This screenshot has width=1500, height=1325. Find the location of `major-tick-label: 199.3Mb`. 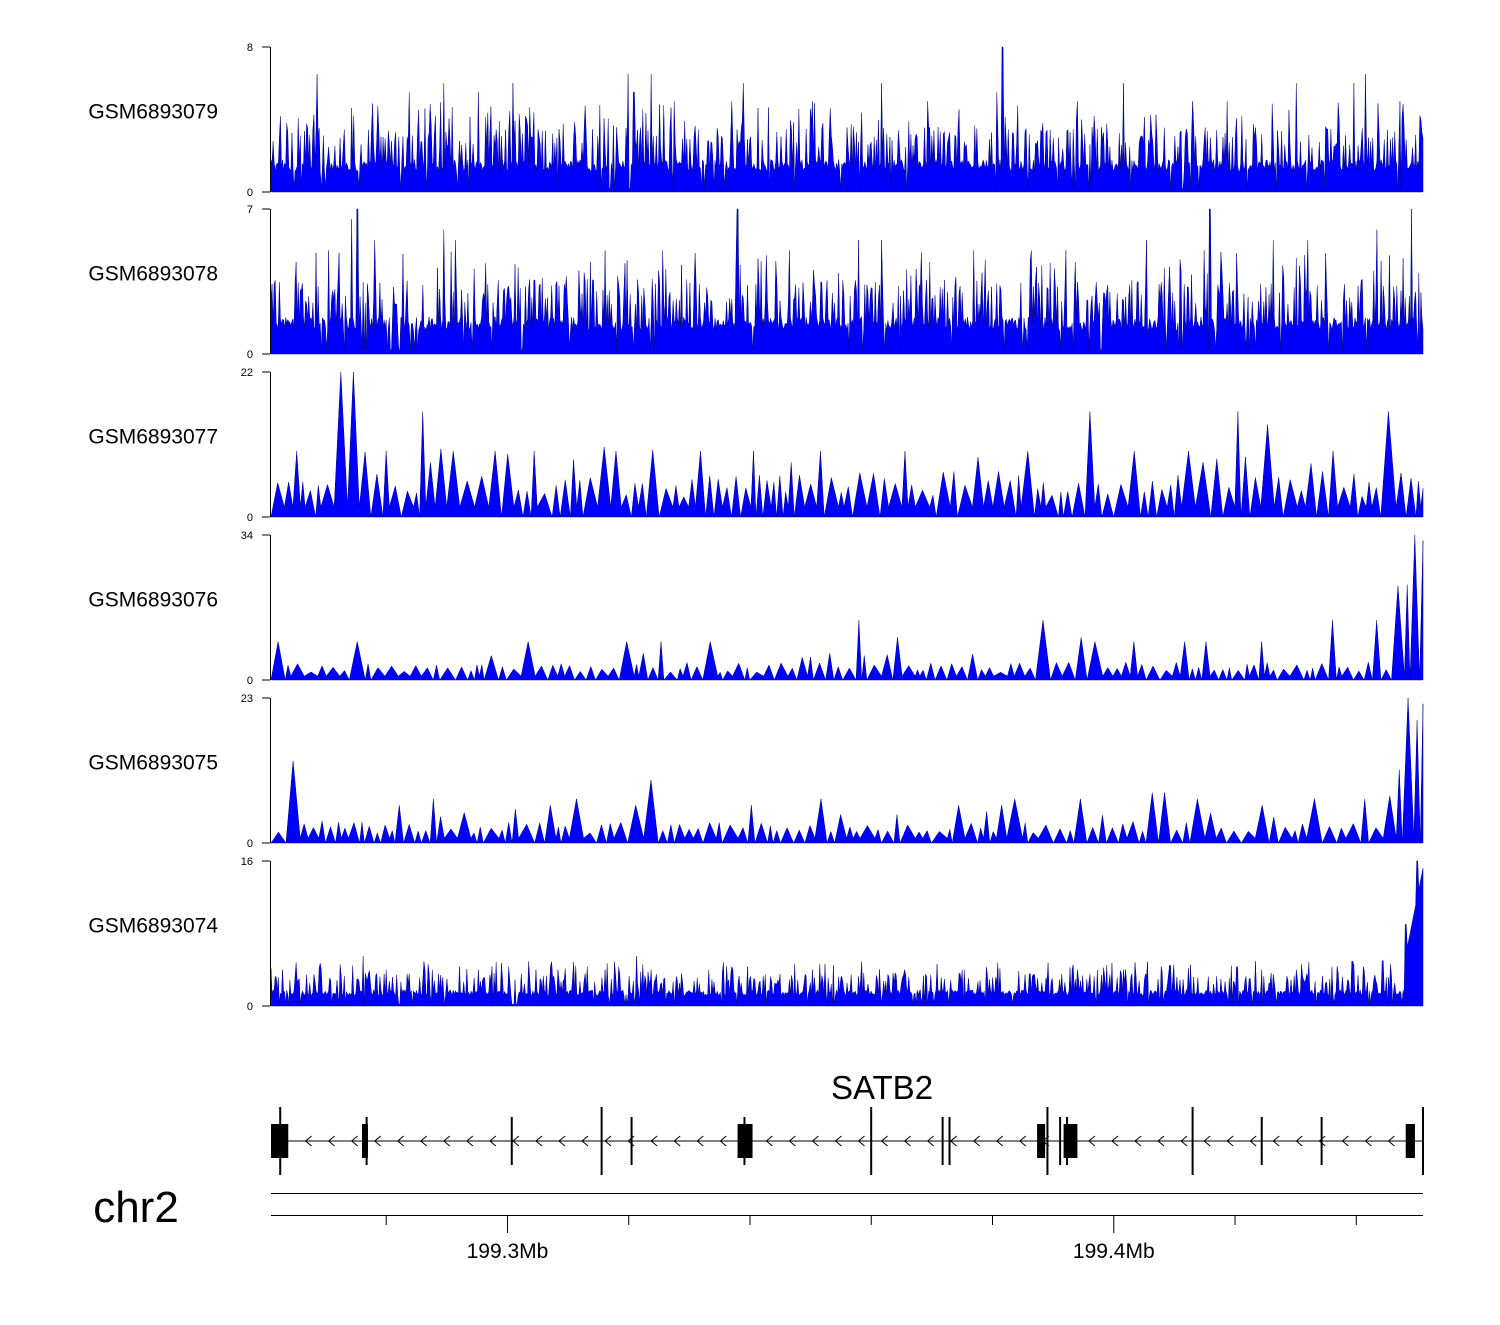

major-tick-label: 199.3Mb is located at coordinates (508, 1251).